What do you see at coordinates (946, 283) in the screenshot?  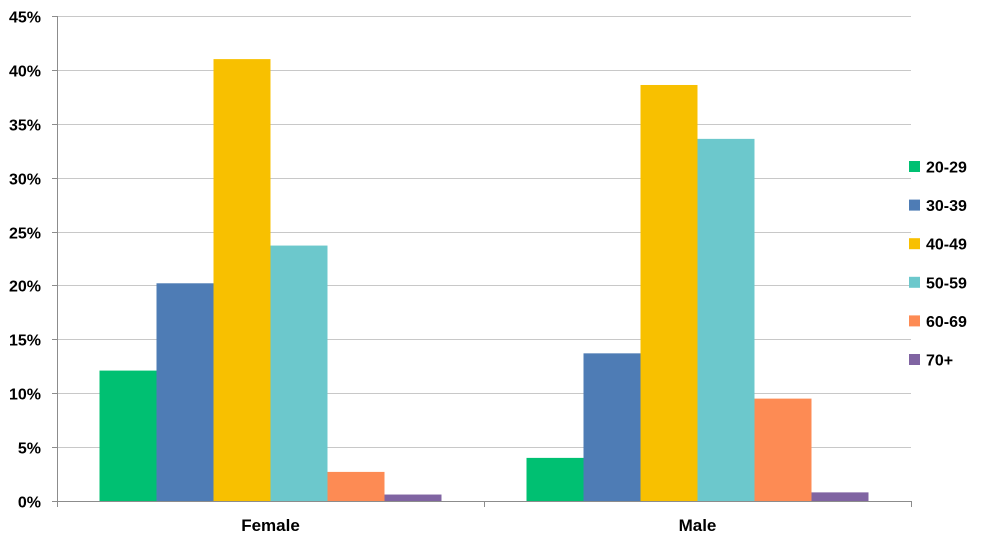 I see `legend-label: 50-59` at bounding box center [946, 283].